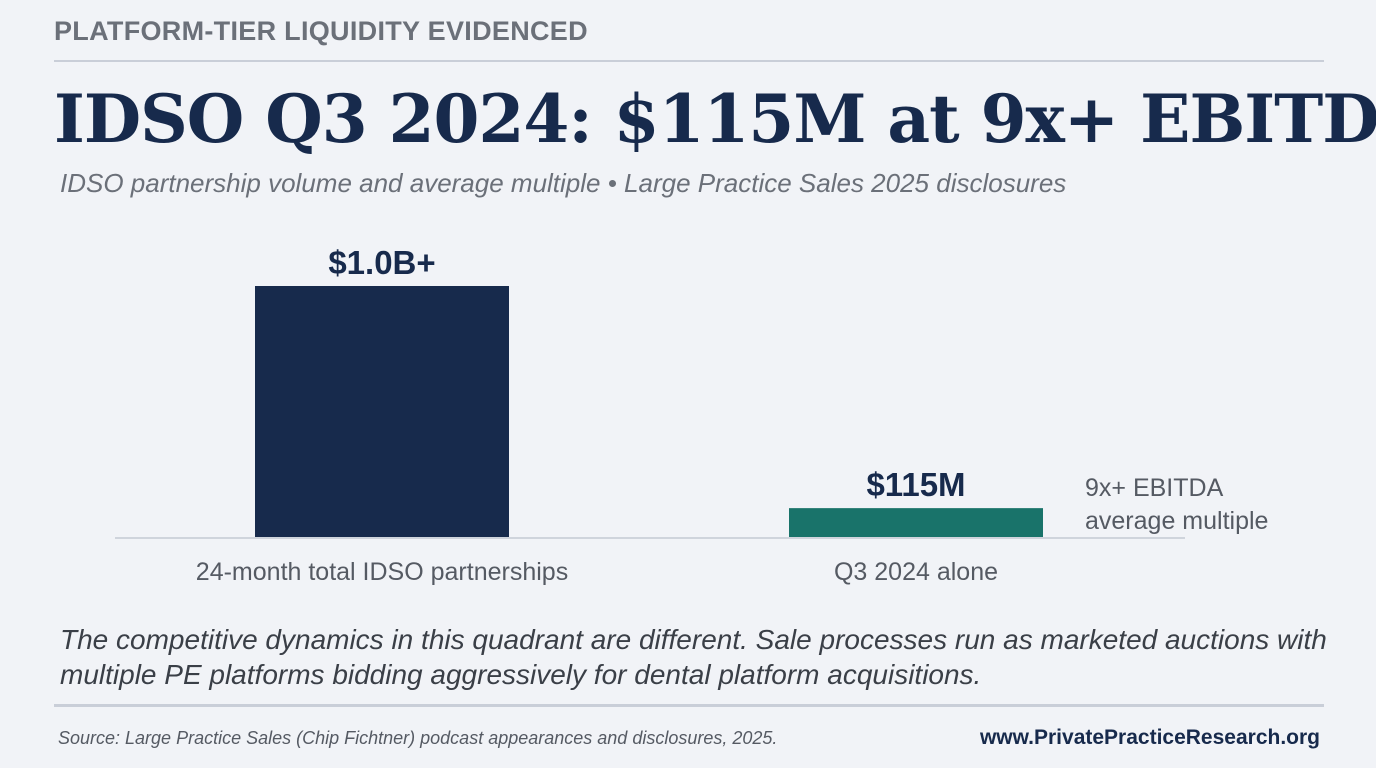 This screenshot has height=768, width=1376. What do you see at coordinates (689, 705) in the screenshot?
I see `bottom-divider` at bounding box center [689, 705].